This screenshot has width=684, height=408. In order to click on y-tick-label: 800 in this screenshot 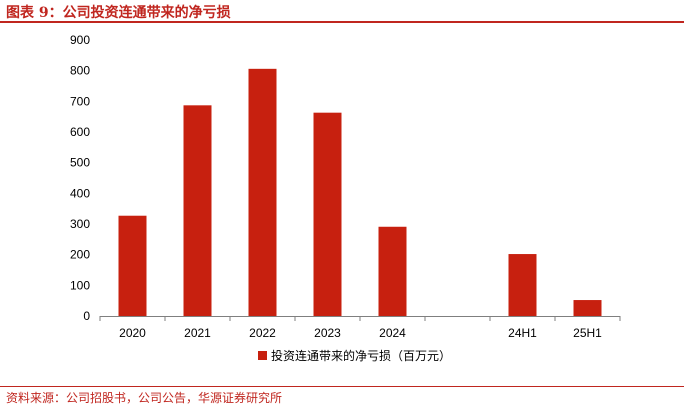, I will do `click(80, 71)`.